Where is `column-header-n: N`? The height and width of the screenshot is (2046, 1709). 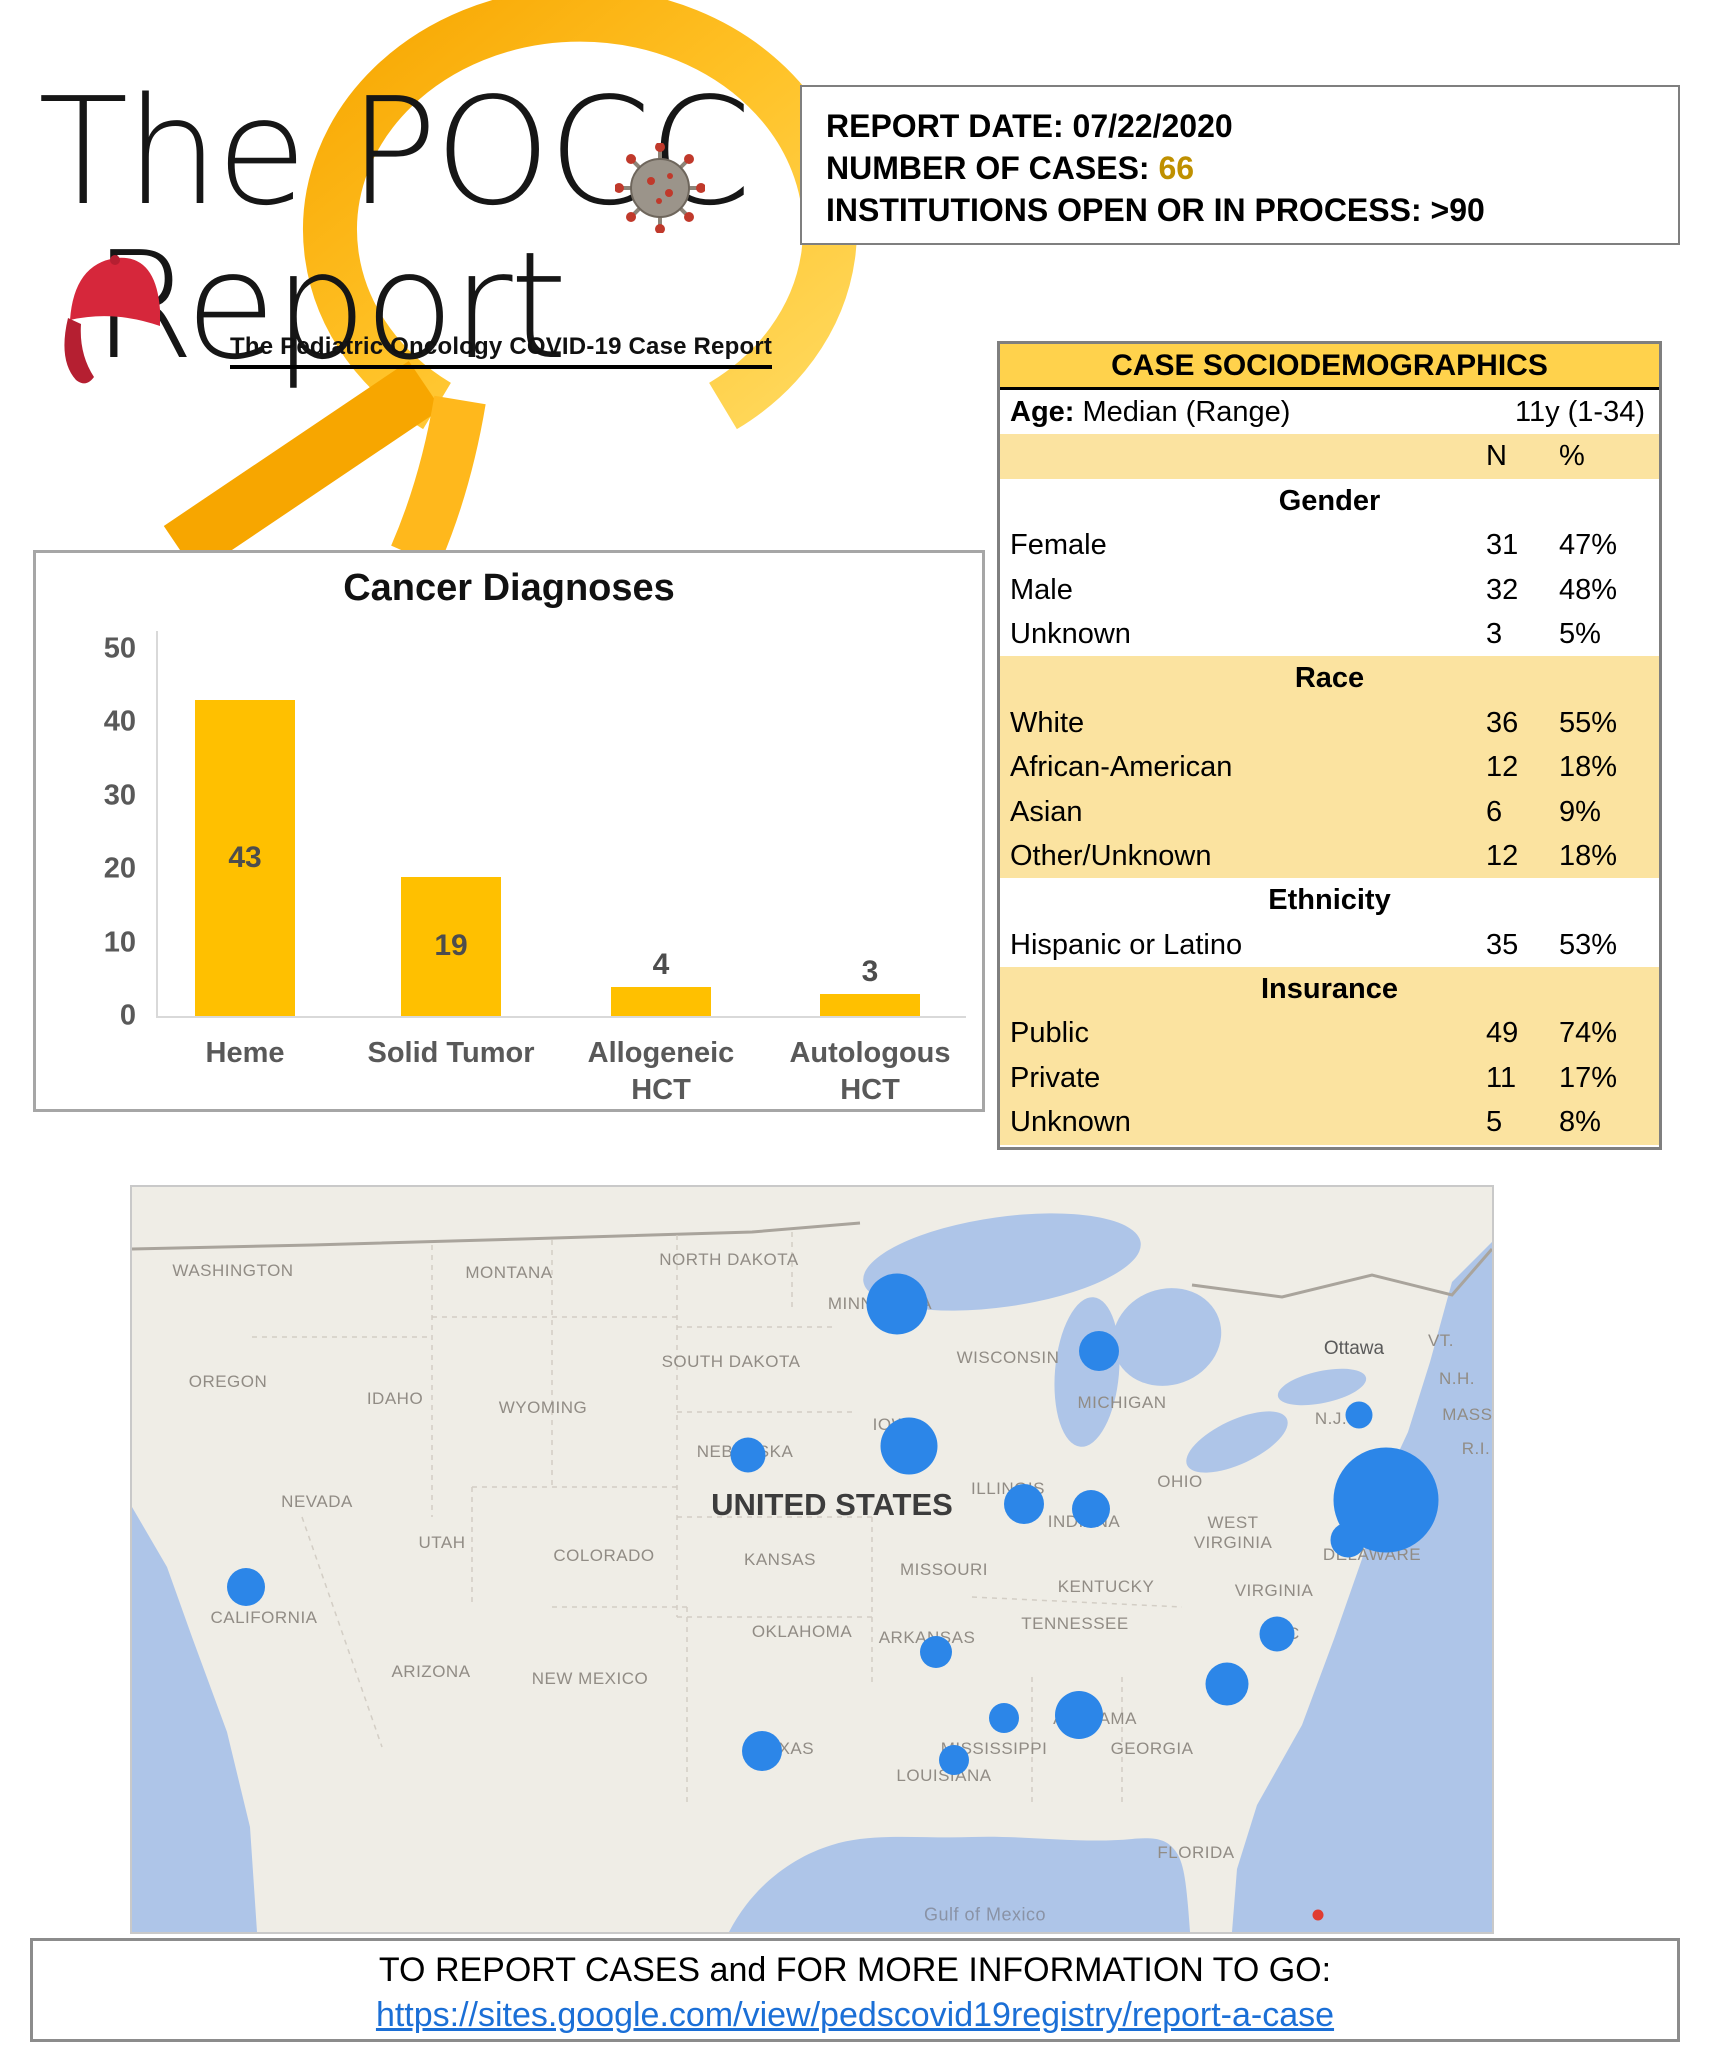 column-header-n: N is located at coordinates (1496, 456).